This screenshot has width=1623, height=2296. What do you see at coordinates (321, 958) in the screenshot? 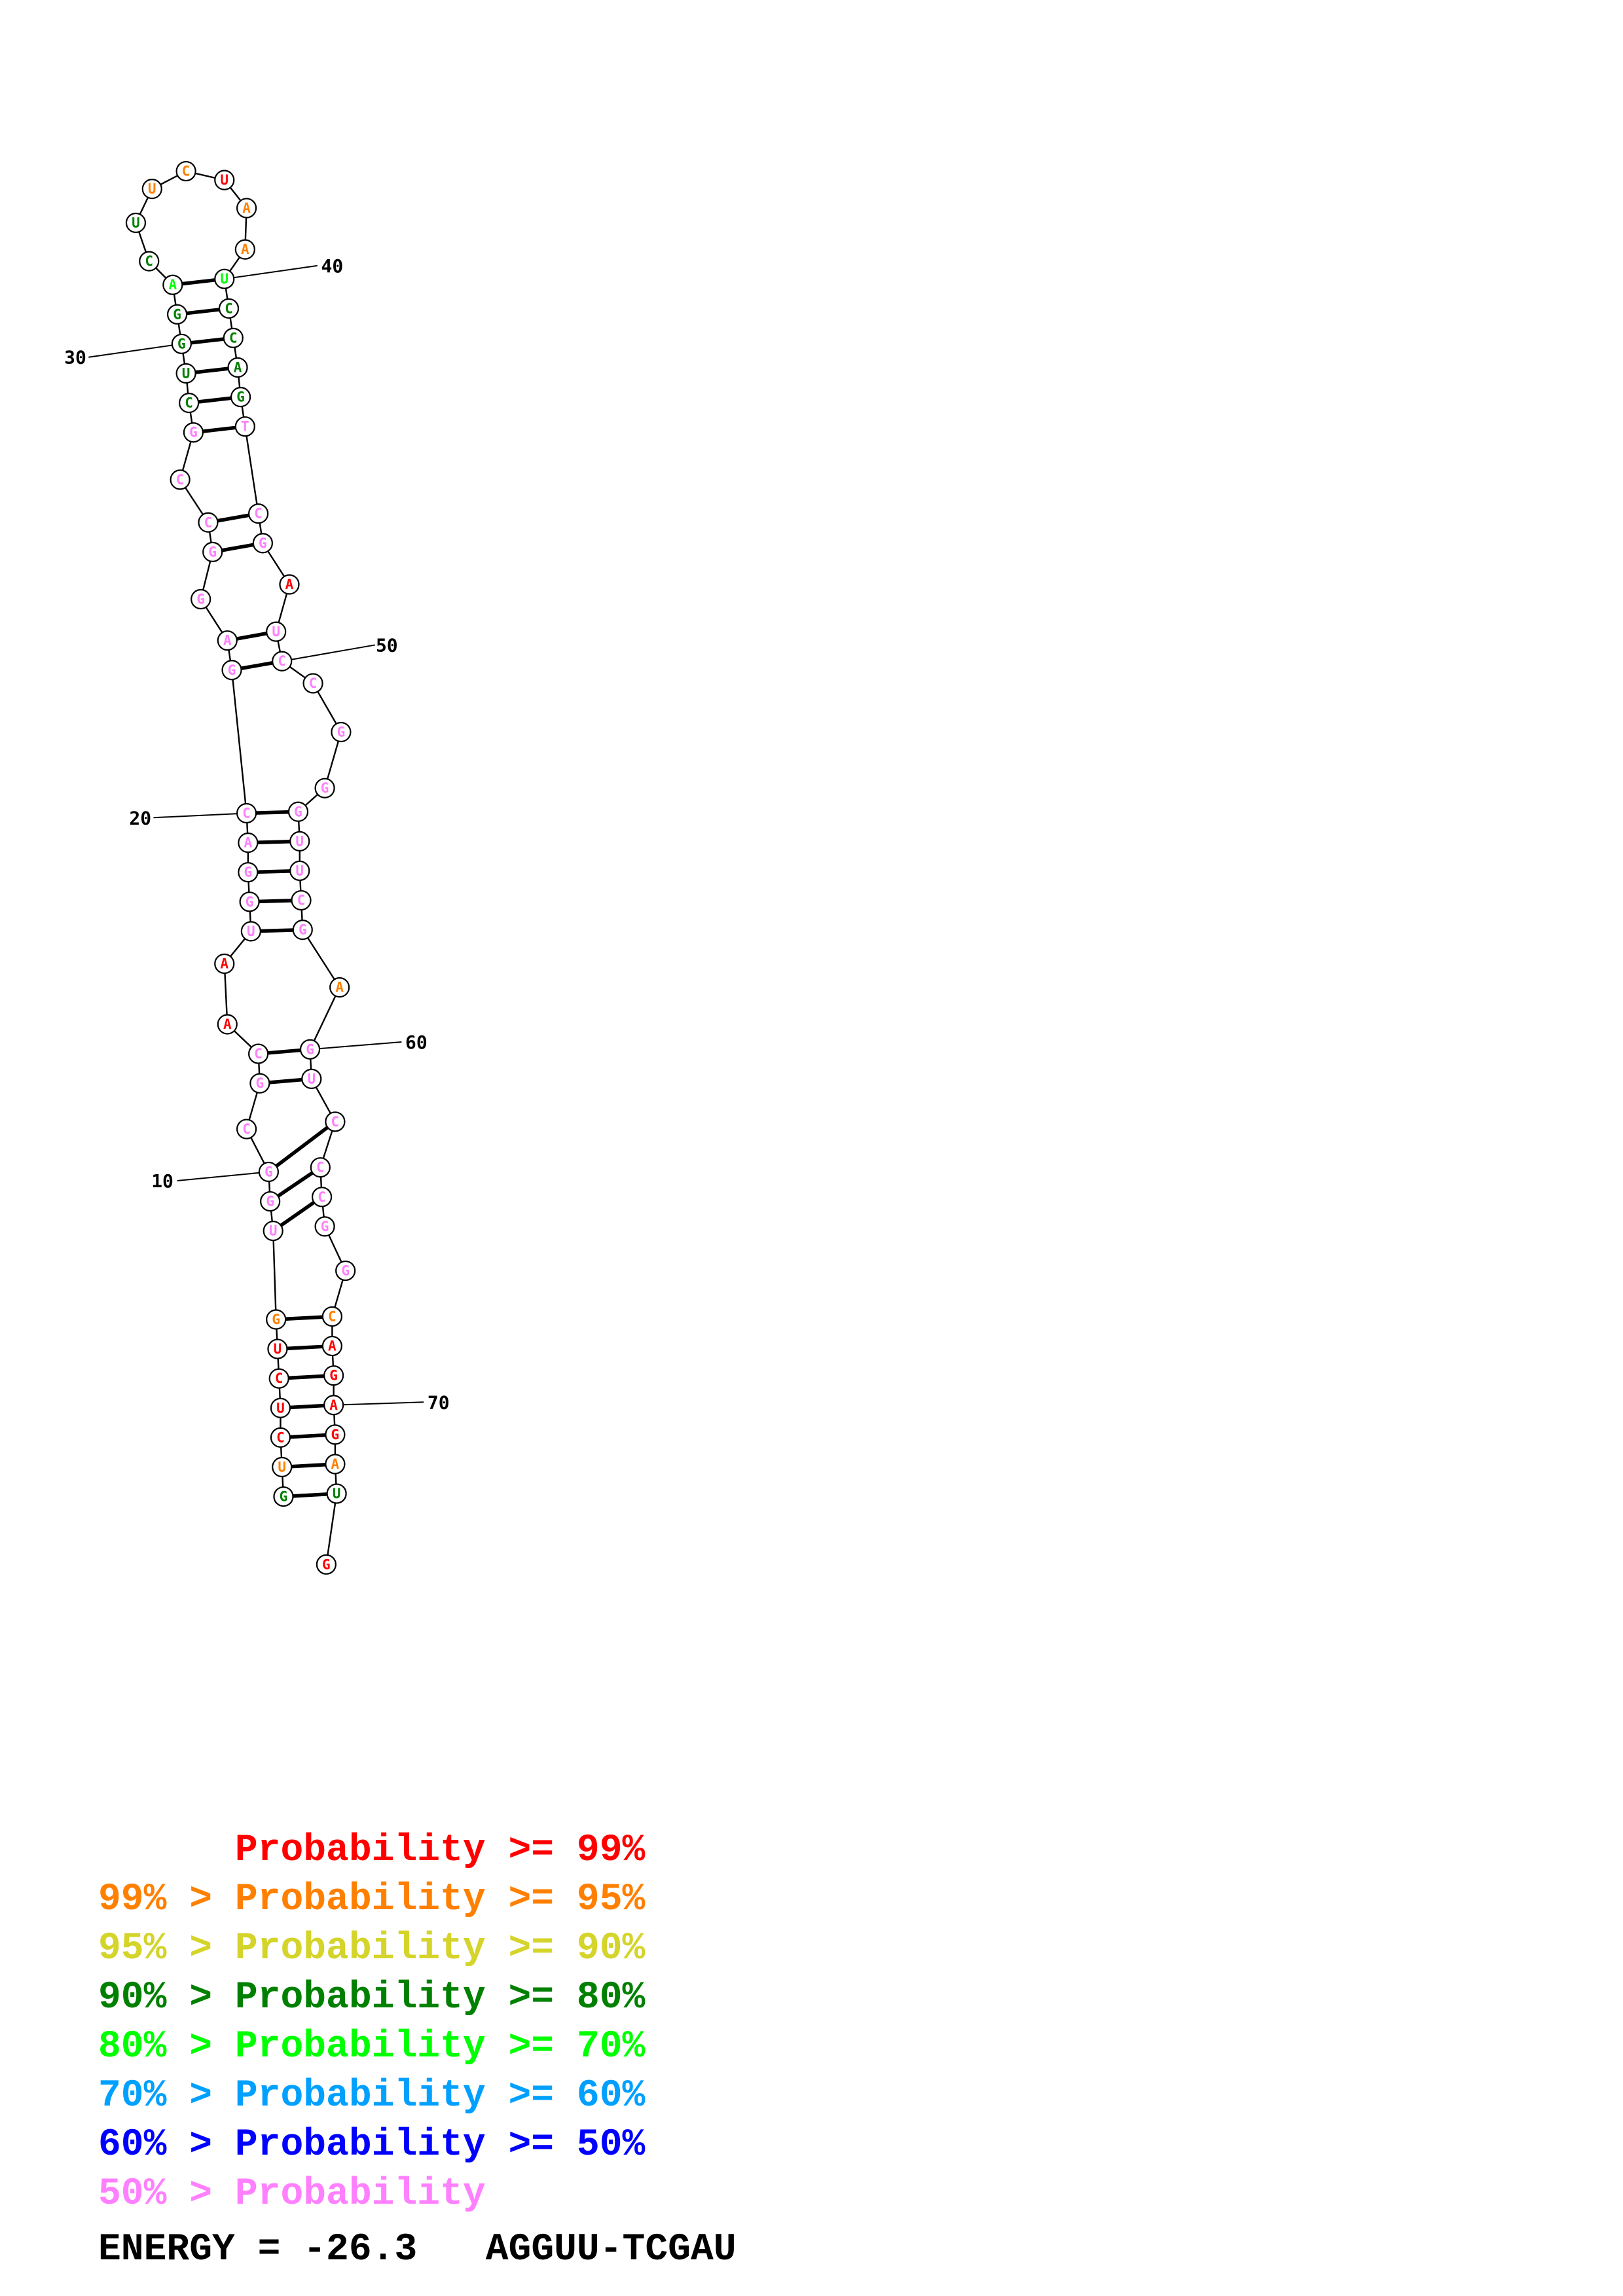
I see `backbone-segment` at bounding box center [321, 958].